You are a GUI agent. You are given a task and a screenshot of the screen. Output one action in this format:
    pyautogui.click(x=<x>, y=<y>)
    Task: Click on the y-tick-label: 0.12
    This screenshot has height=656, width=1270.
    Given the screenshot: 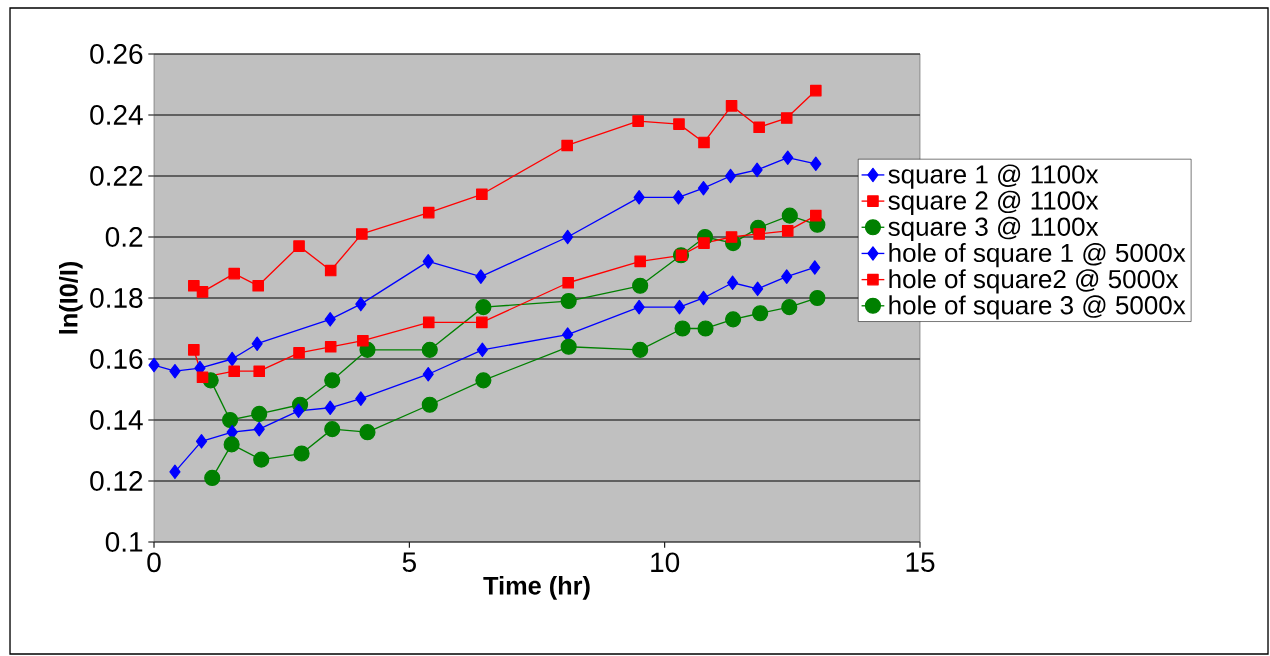 What is the action you would take?
    pyautogui.click(x=116, y=481)
    